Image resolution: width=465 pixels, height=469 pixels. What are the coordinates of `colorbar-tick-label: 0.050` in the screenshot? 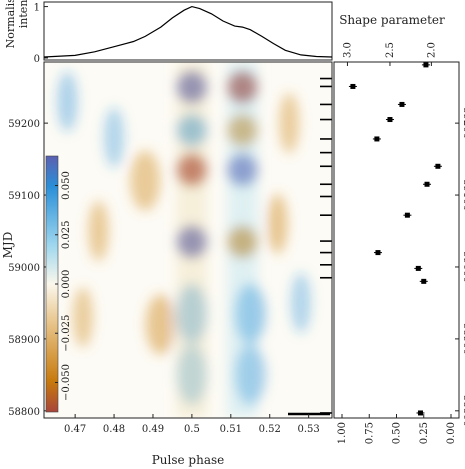 It's located at (66, 185).